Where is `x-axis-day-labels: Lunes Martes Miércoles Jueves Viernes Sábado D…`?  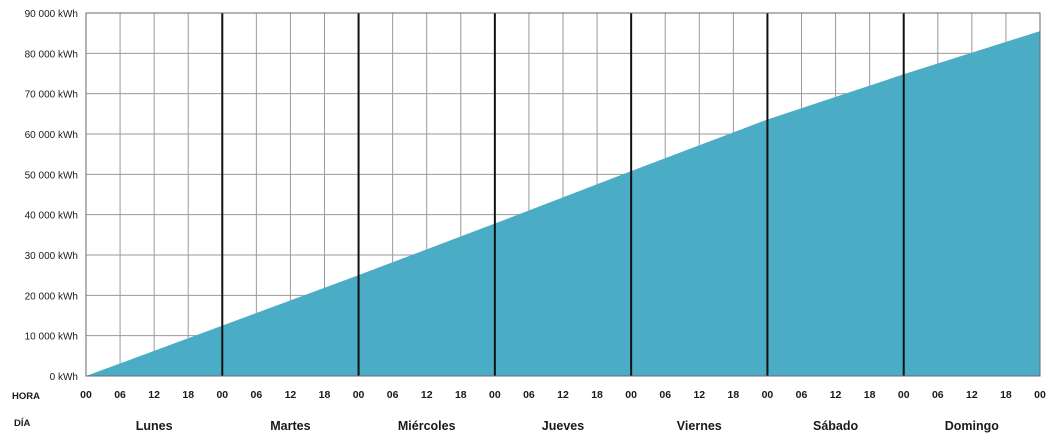
x-axis-day-labels: Lunes Martes Miércoles Jueves Viernes Sábado D… is located at coordinates (568, 426).